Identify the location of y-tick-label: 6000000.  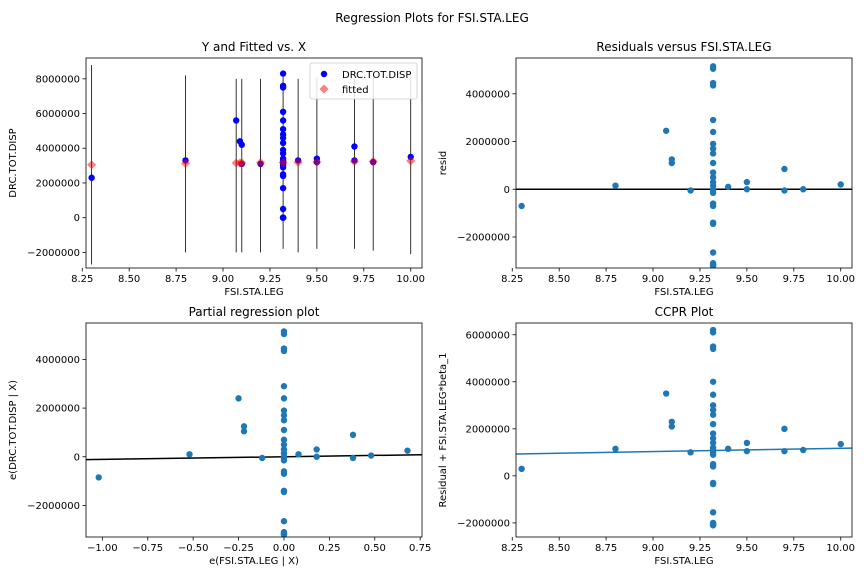
(57, 114).